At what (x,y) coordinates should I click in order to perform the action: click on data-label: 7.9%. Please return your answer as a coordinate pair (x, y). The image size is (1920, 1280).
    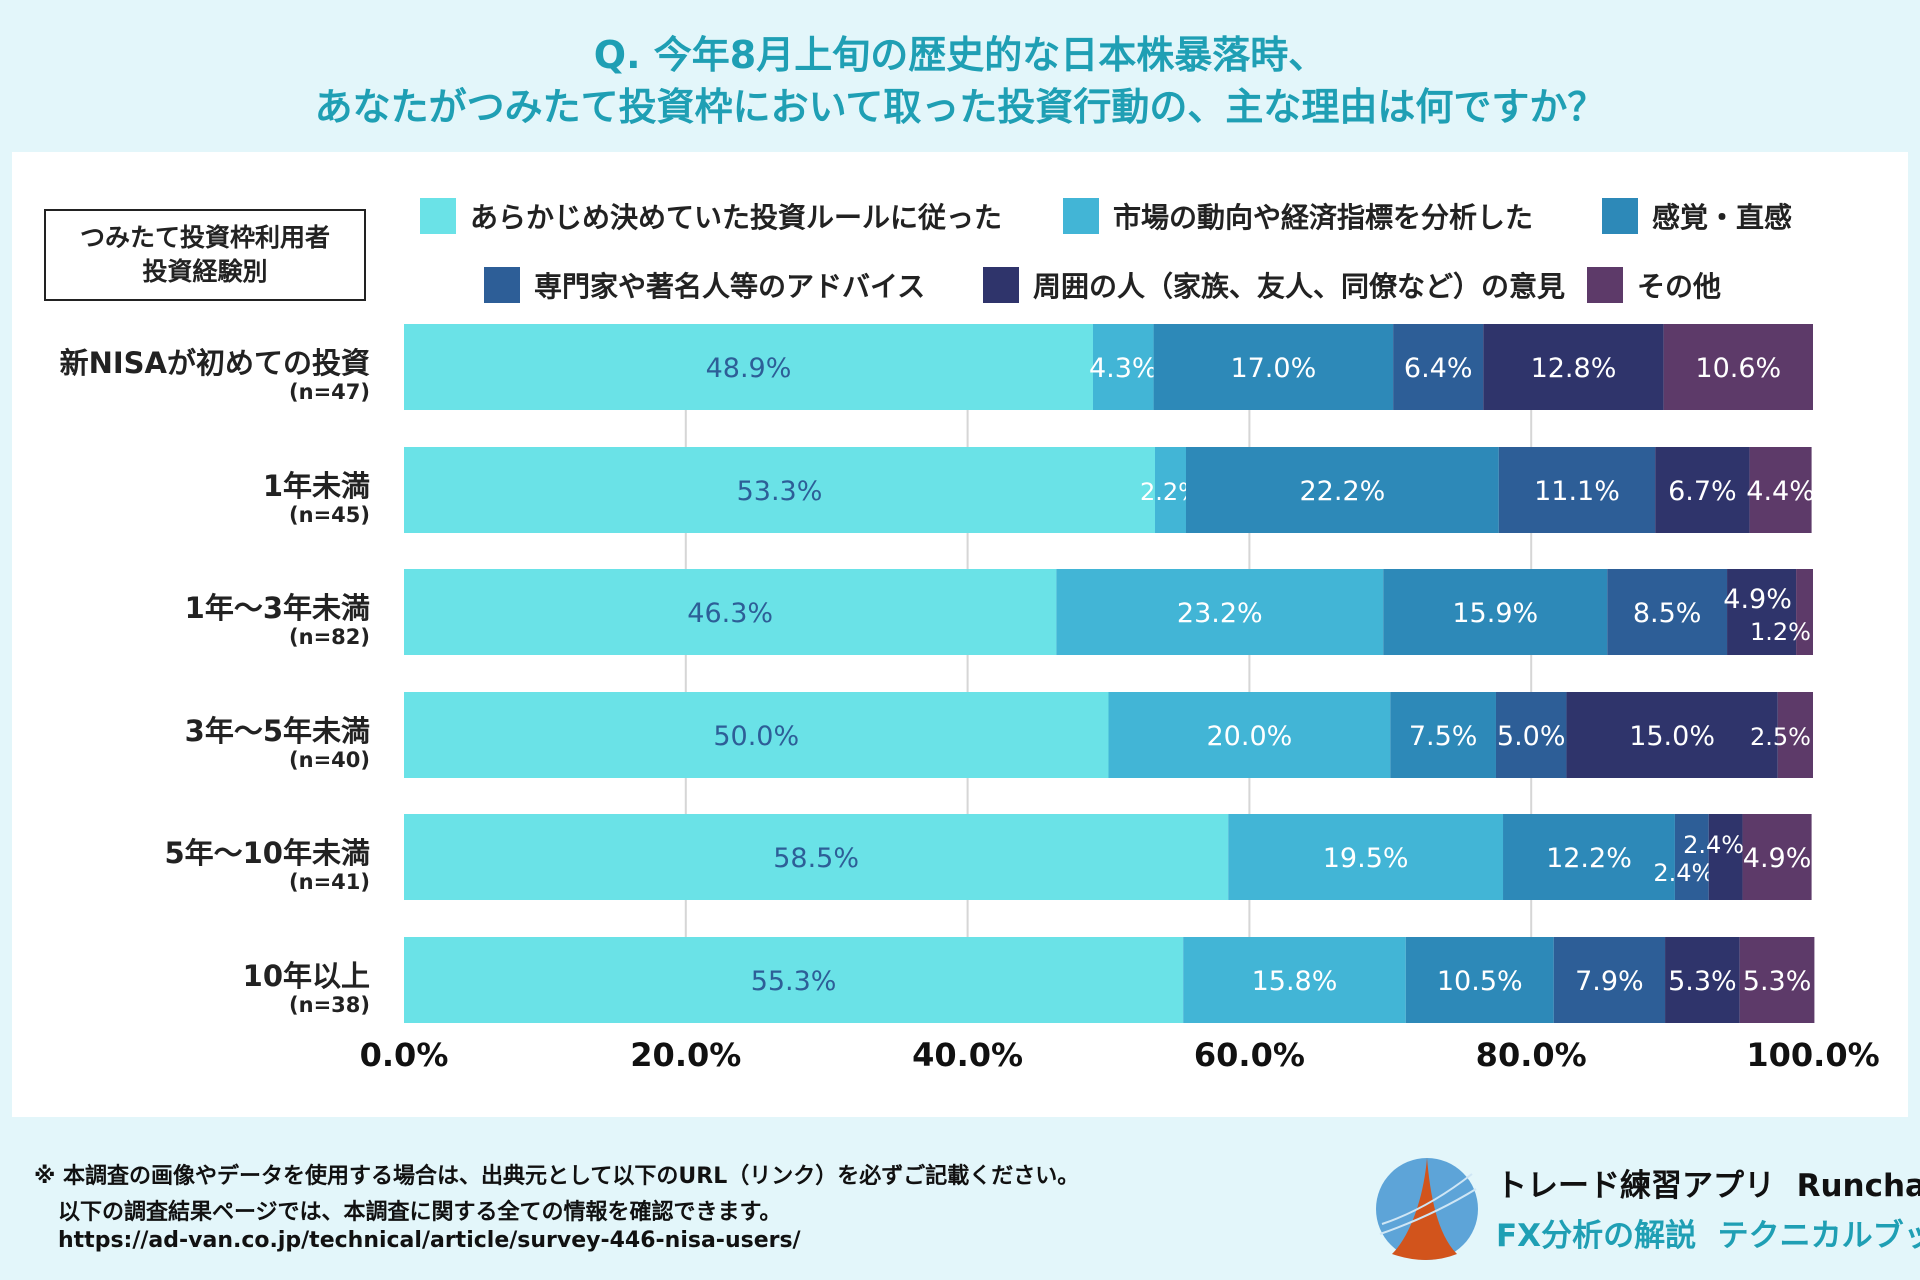
    Looking at the image, I should click on (1609, 981).